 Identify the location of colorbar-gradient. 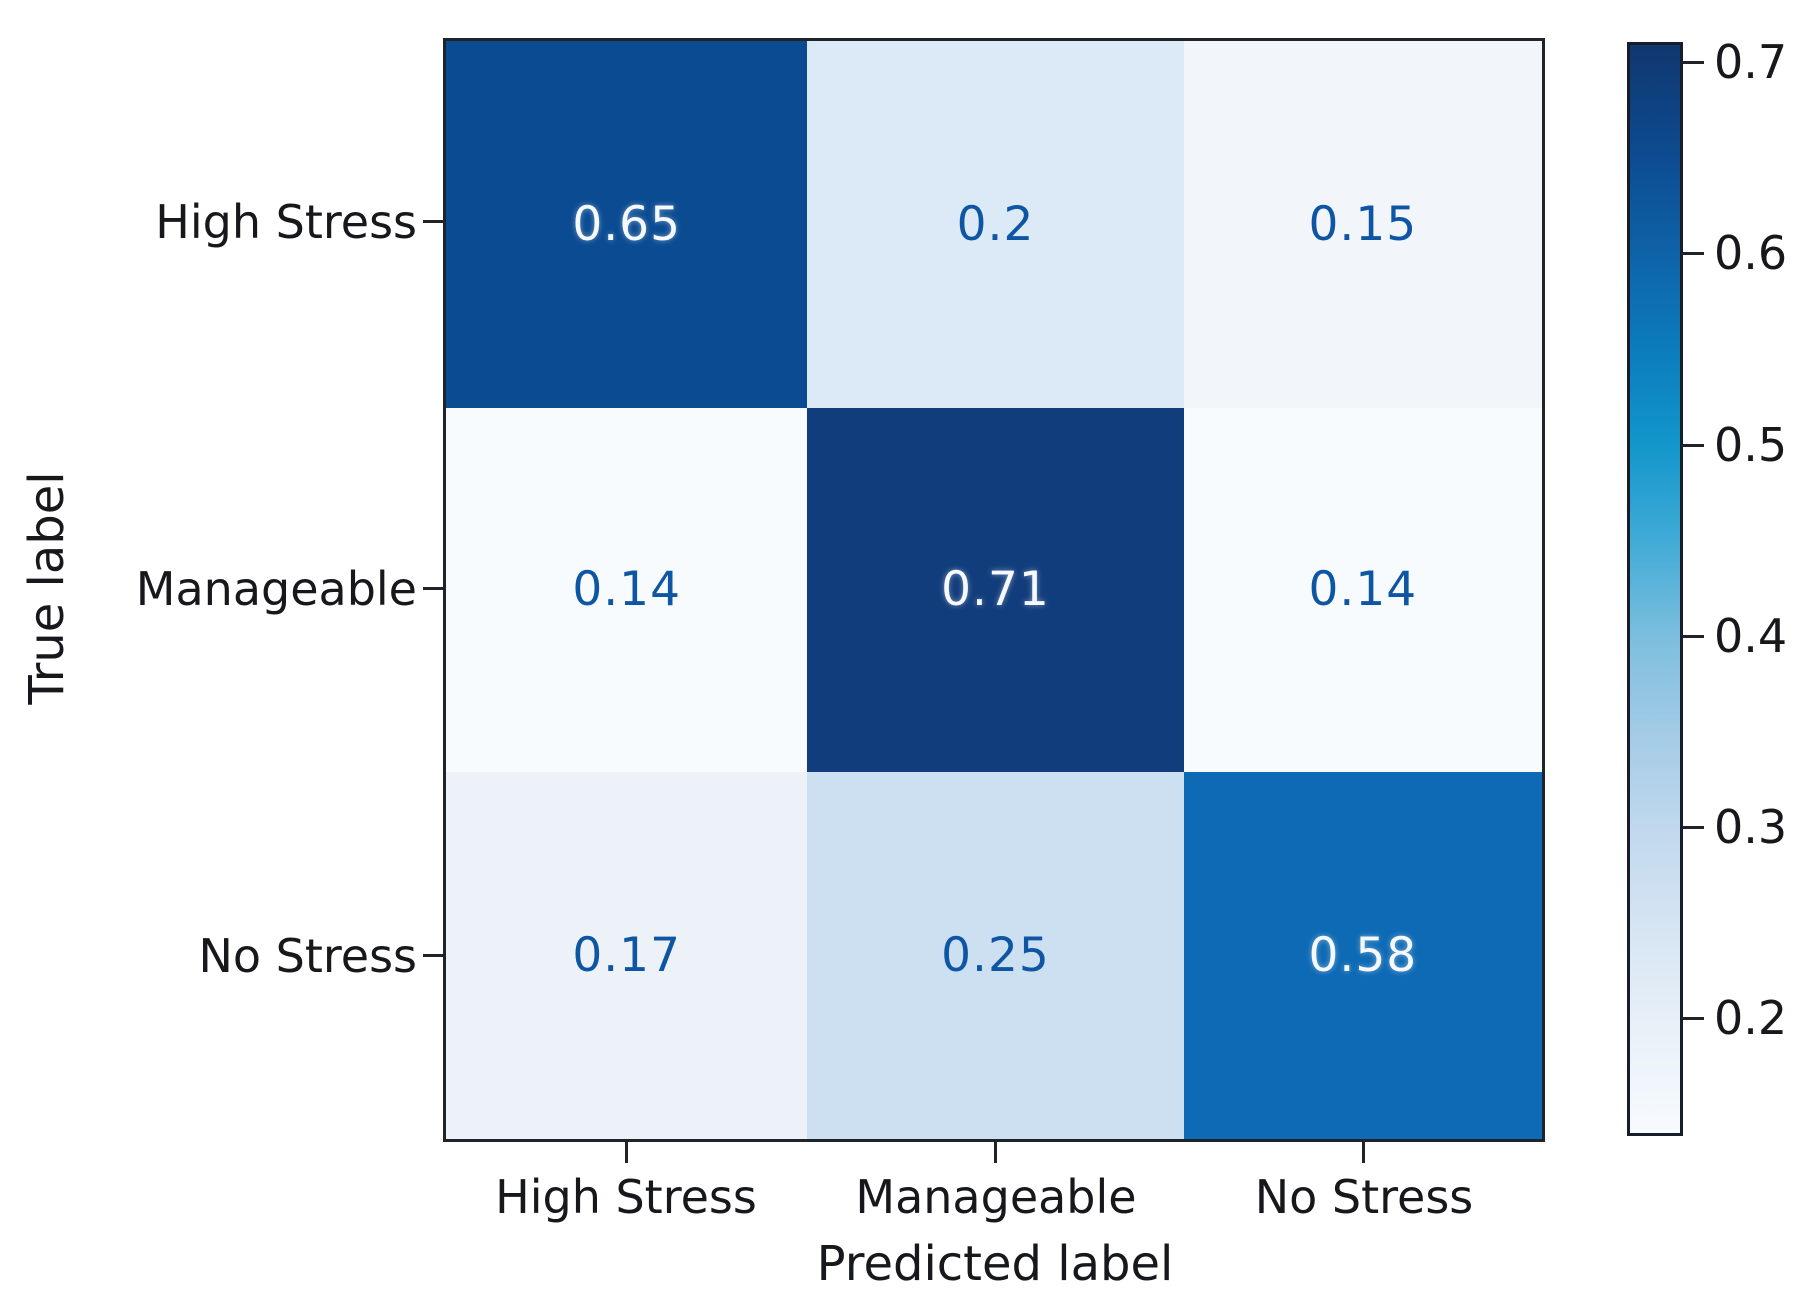
(1655, 589).